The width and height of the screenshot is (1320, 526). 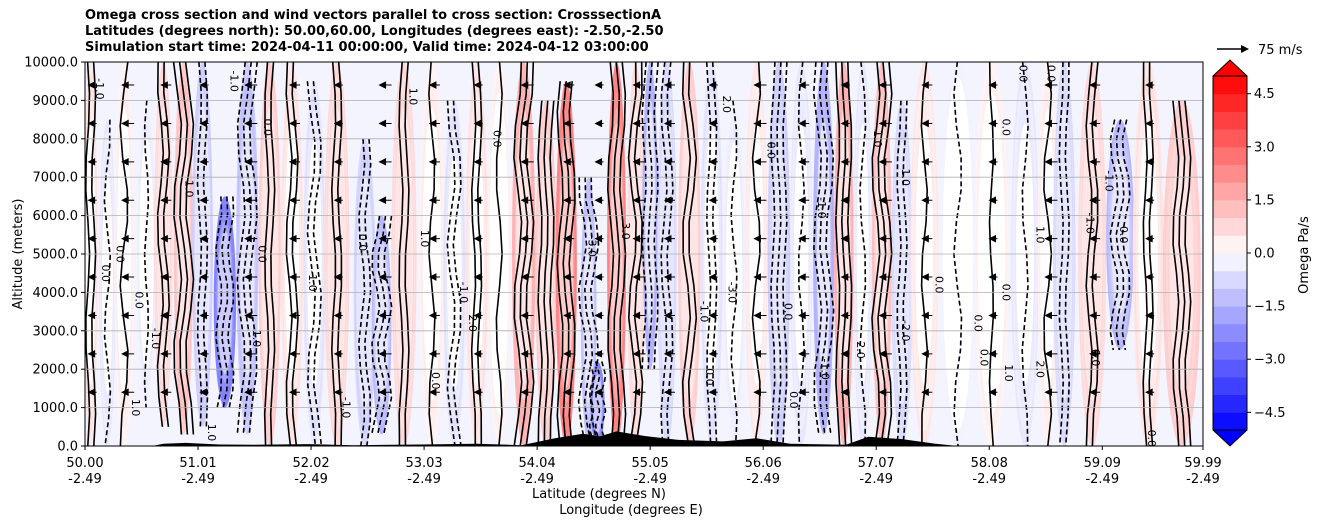 What do you see at coordinates (631, 510) in the screenshot?
I see `x-axis-label-longitude: Longitude (degrees E)` at bounding box center [631, 510].